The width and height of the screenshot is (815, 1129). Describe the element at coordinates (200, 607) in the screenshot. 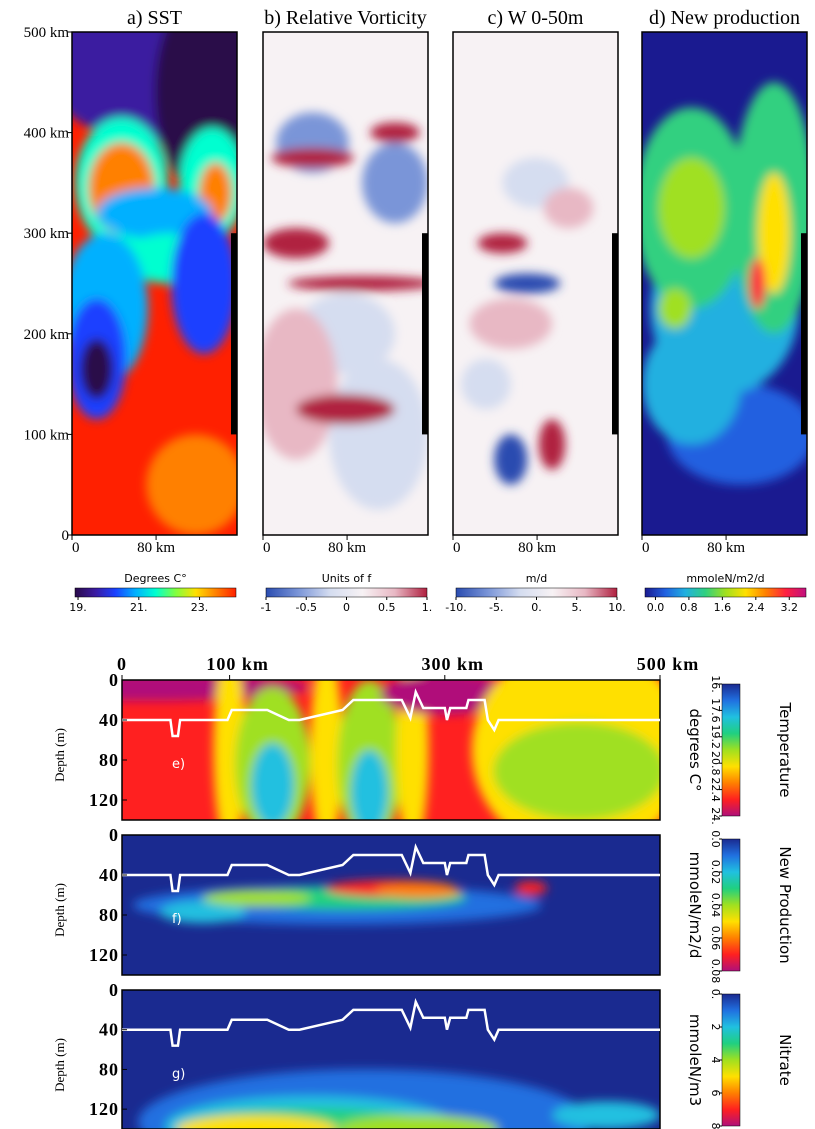

I see `colorbar-tick-label: 23.` at that location.